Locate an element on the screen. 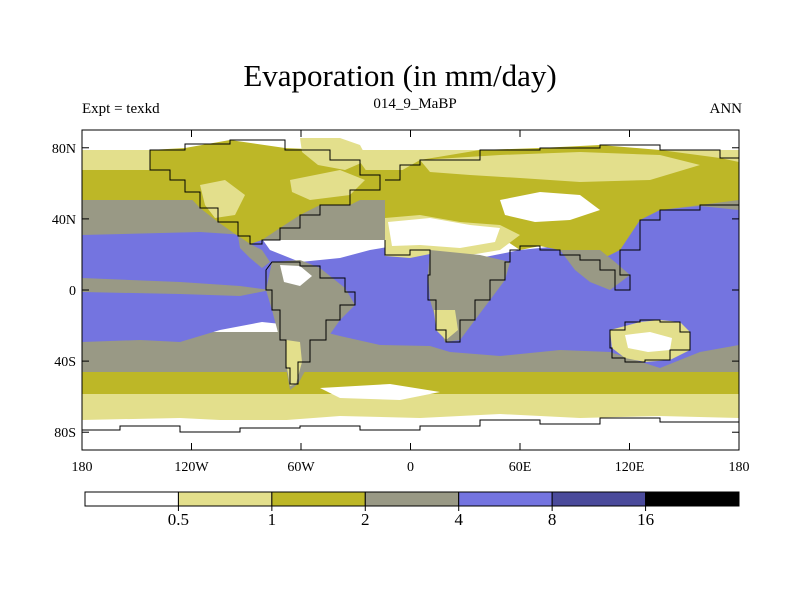 The image size is (800, 600). coast-africa-asia is located at coordinates (561, 273).